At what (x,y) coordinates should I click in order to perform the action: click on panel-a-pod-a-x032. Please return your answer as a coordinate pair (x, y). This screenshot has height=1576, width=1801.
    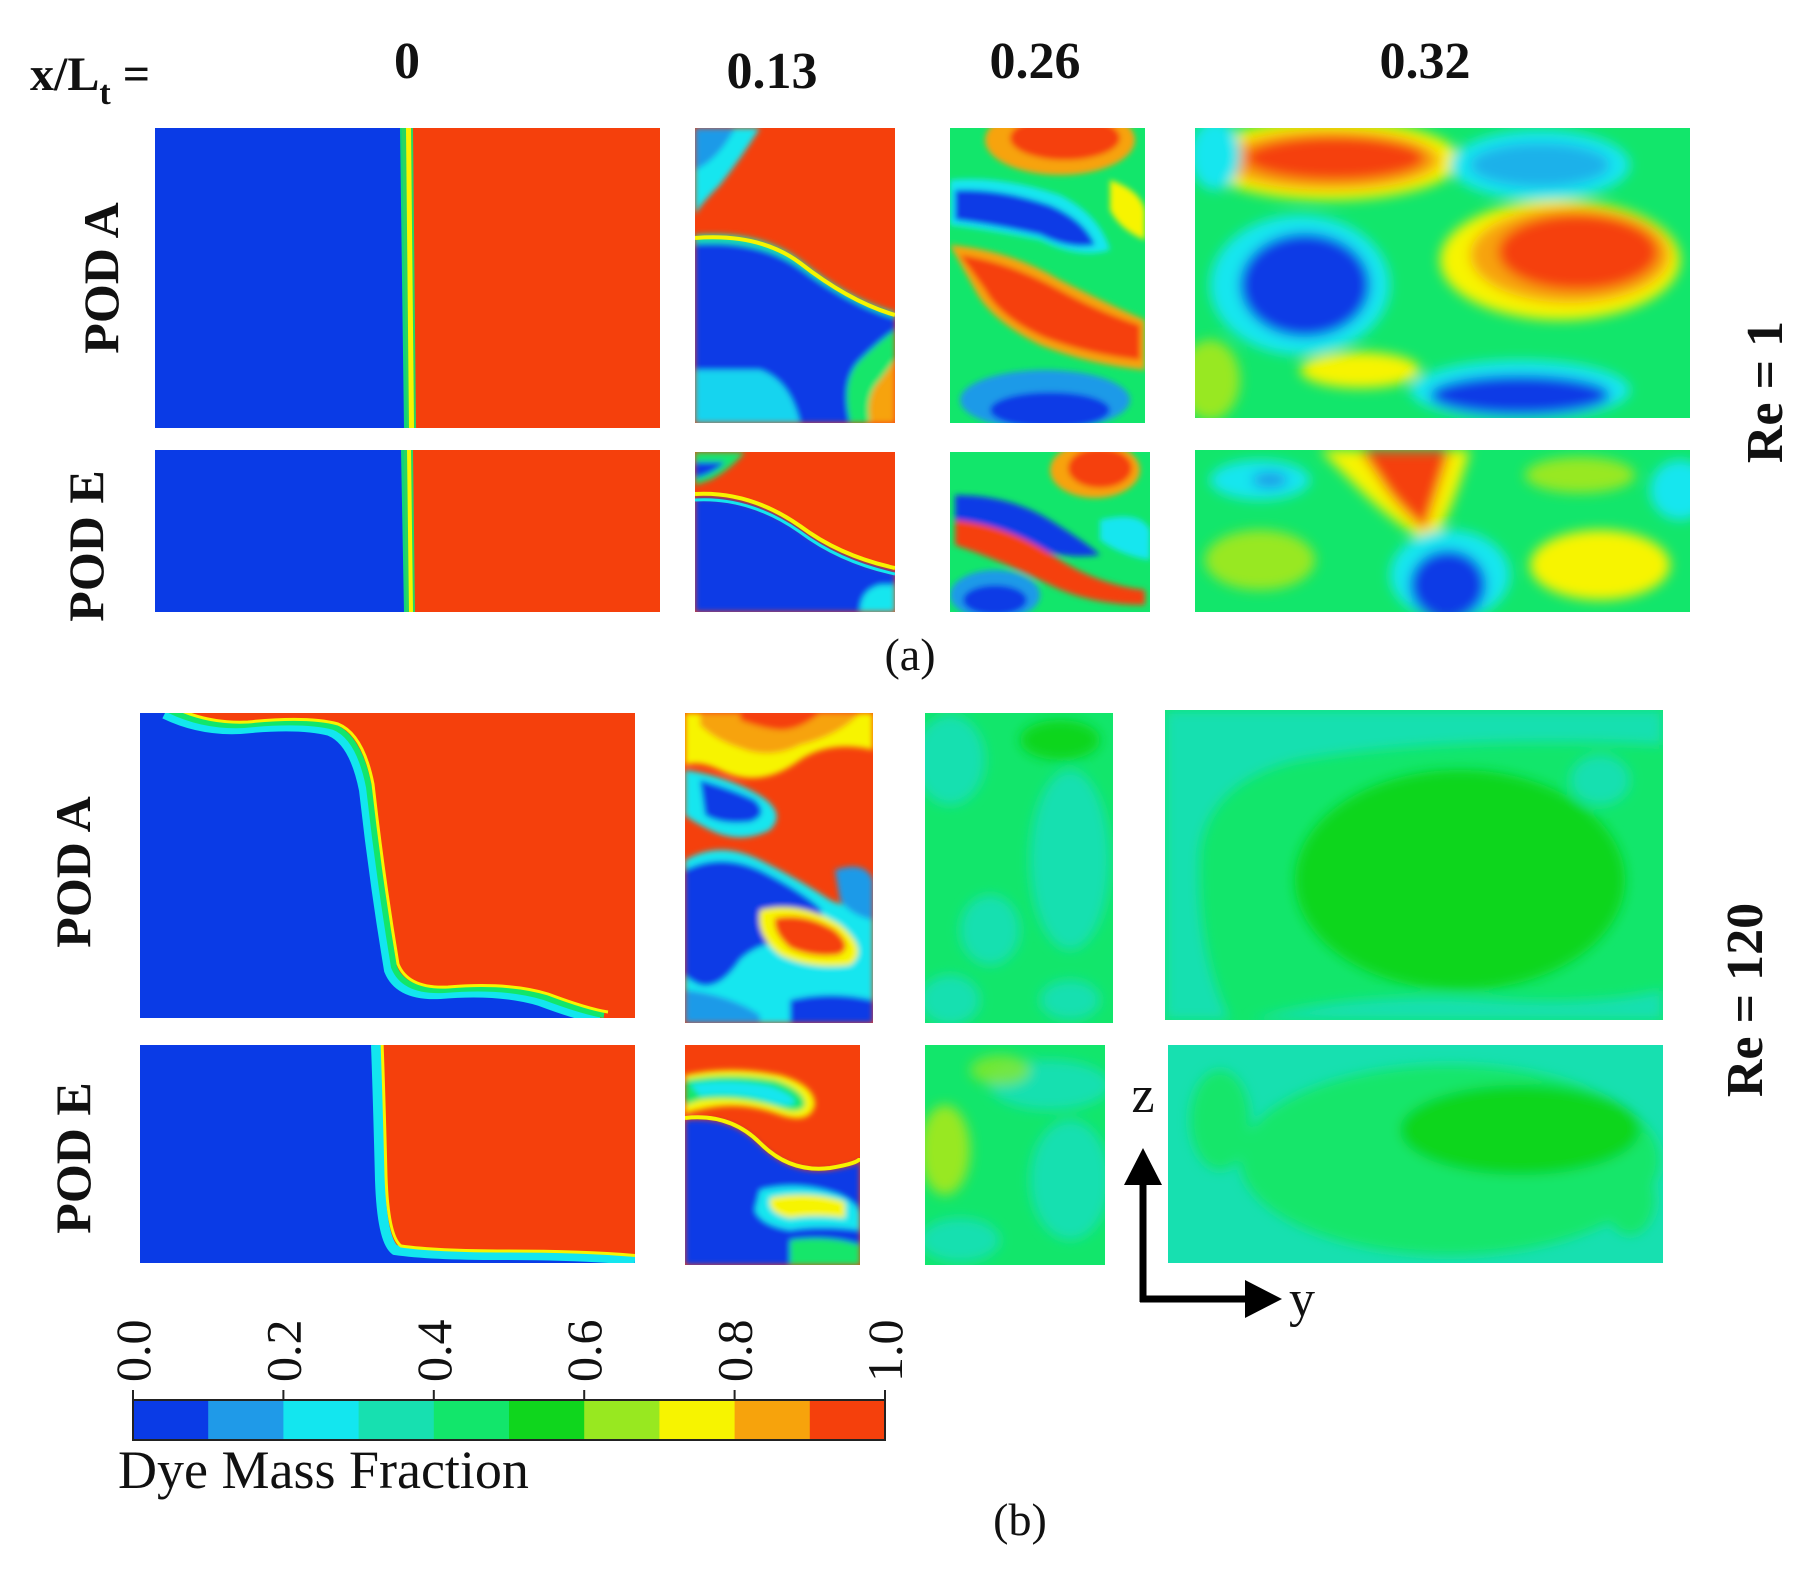
    Looking at the image, I should click on (1442, 273).